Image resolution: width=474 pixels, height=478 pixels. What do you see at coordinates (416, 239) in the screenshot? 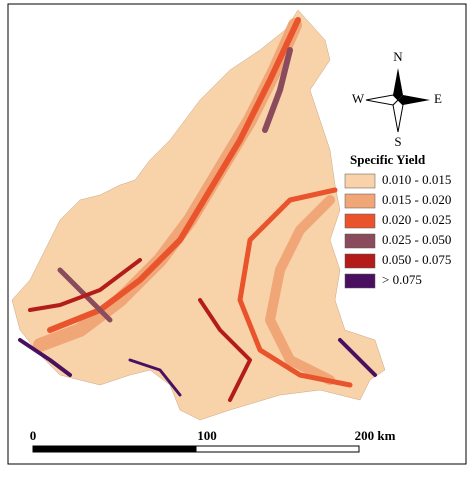
I see `legend-label: 0.025 - 0.050` at bounding box center [416, 239].